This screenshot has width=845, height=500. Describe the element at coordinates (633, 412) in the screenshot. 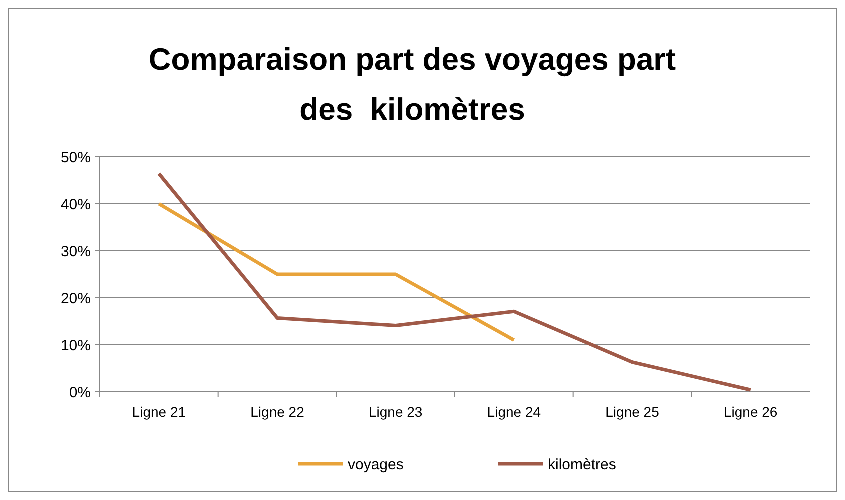

I see `x-tick-label: Ligne 25` at that location.